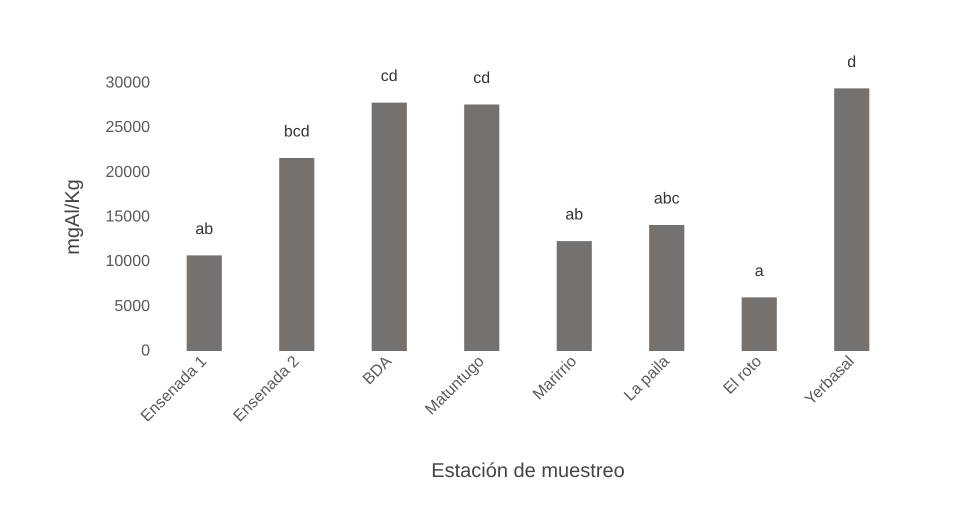 This screenshot has width=956, height=529. Describe the element at coordinates (759, 271) in the screenshot. I see `data-label: a` at that location.